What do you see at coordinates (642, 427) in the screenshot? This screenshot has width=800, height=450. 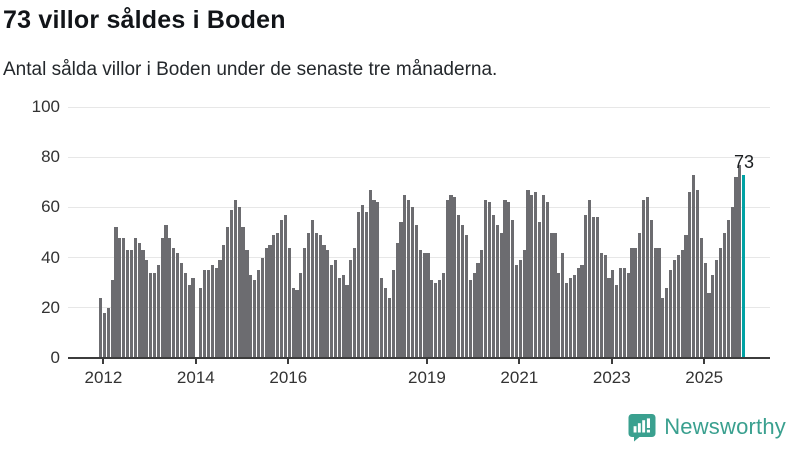 I see `newsworthy-logo-icon` at bounding box center [642, 427].